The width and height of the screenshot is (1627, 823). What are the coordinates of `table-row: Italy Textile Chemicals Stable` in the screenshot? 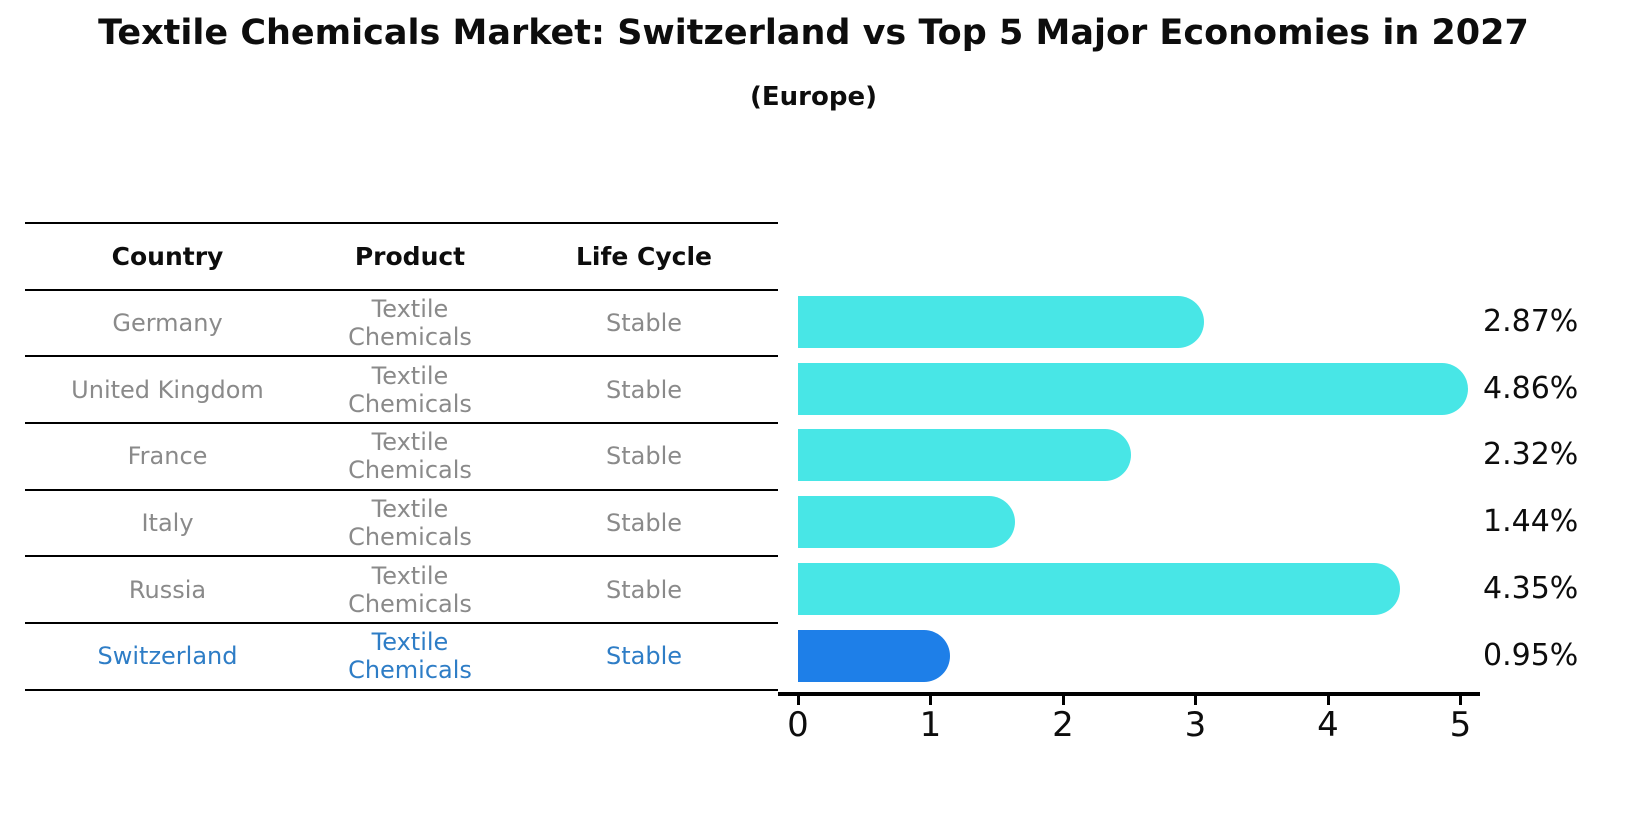 It's located at (401, 524).